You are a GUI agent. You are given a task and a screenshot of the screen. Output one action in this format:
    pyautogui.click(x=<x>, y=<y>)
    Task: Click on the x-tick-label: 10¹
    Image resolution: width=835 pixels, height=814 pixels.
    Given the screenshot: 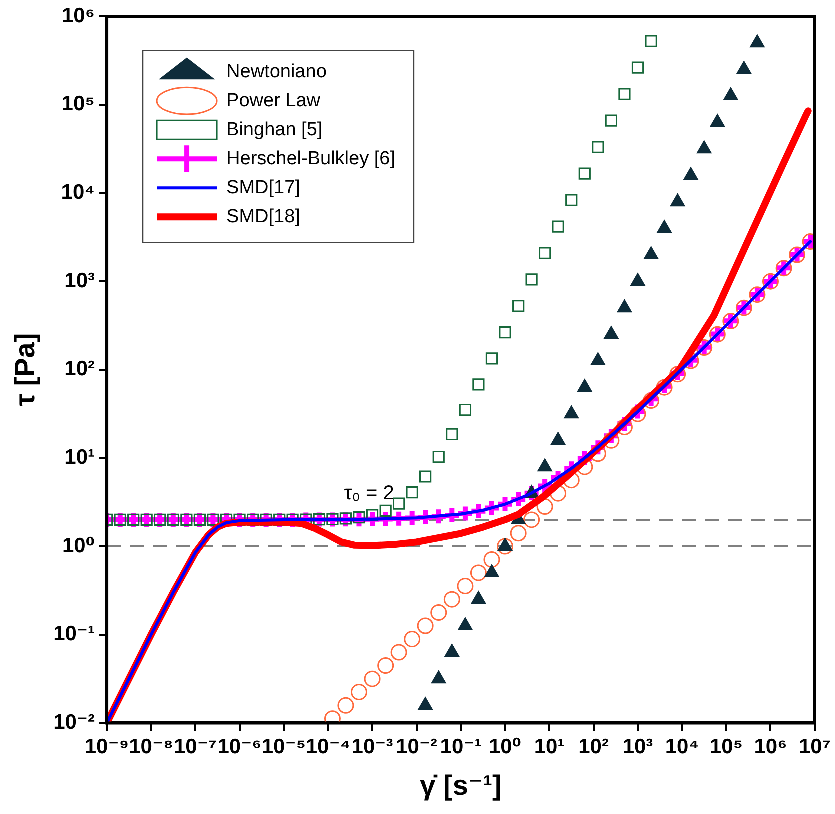 What is the action you would take?
    pyautogui.click(x=549, y=747)
    